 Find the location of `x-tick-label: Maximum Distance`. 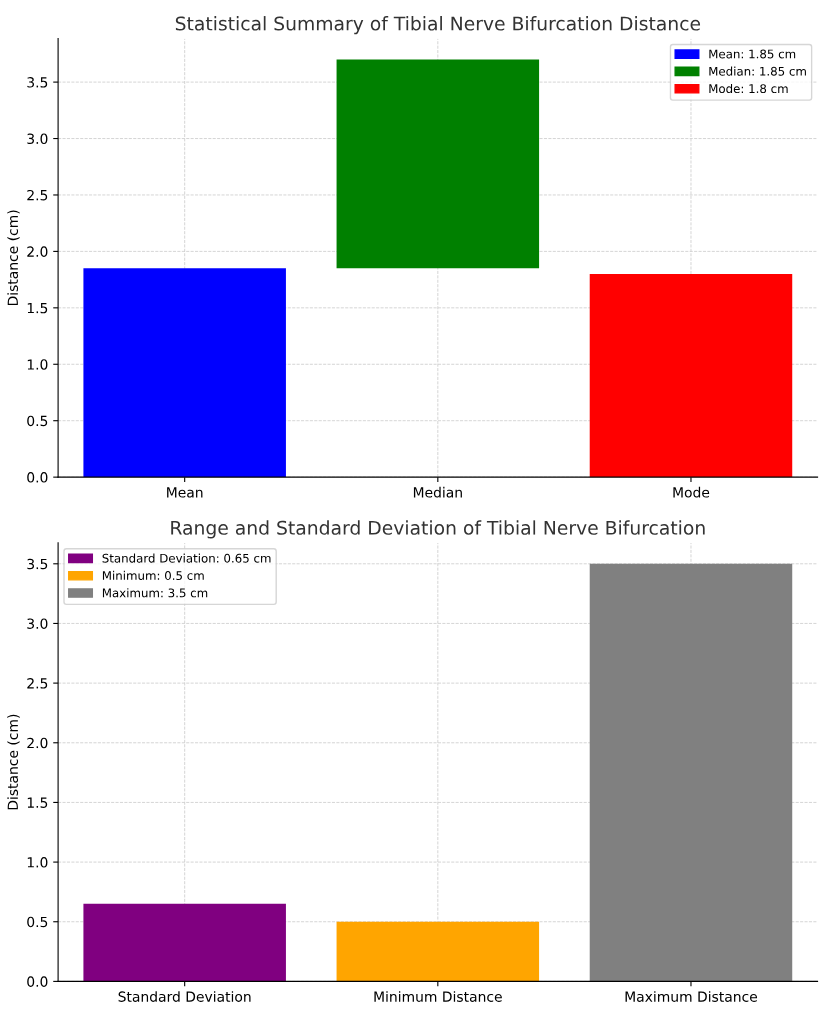

x-tick-label: Maximum Distance is located at coordinates (691, 996).